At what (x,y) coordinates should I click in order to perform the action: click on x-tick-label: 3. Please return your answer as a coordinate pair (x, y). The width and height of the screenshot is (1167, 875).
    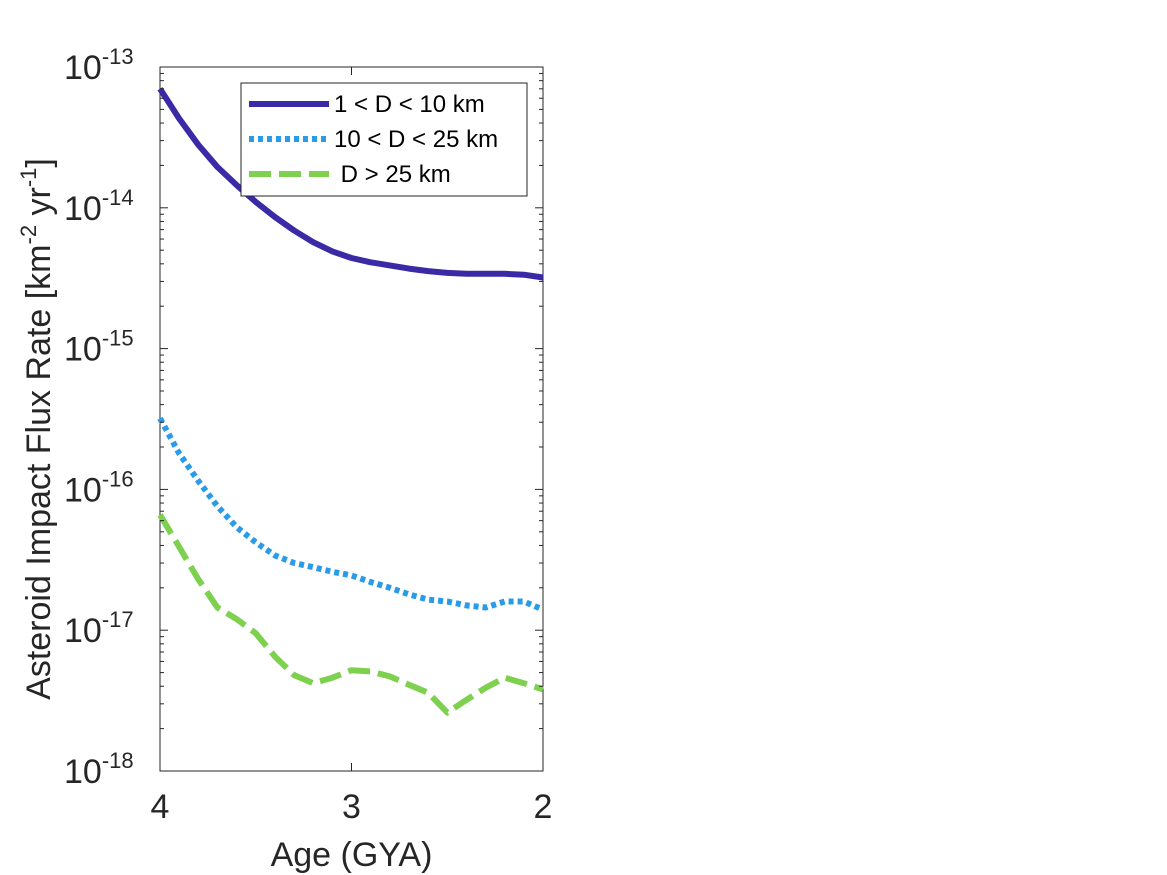
    Looking at the image, I should click on (351, 807).